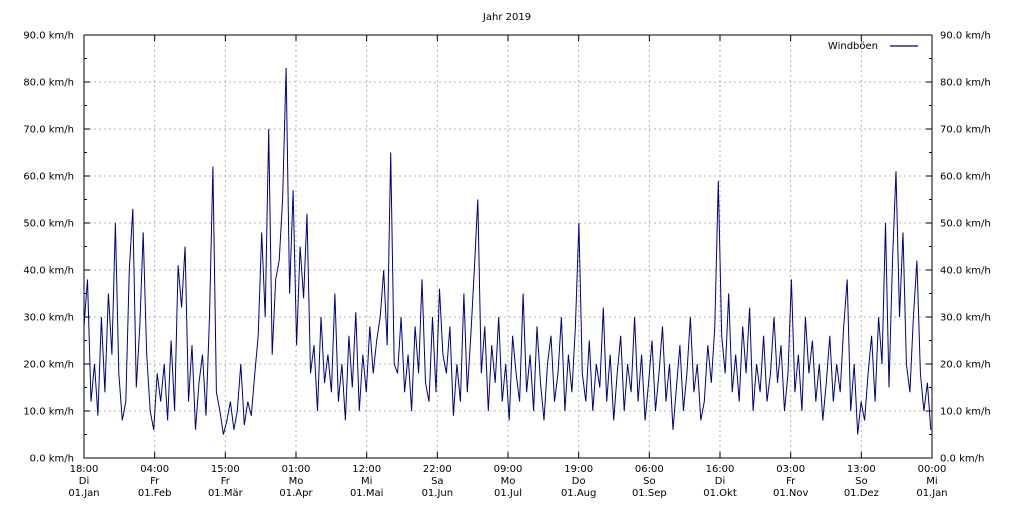 The image size is (1015, 507). What do you see at coordinates (155, 493) in the screenshot?
I see `x-tick-label: 01.Feb` at bounding box center [155, 493].